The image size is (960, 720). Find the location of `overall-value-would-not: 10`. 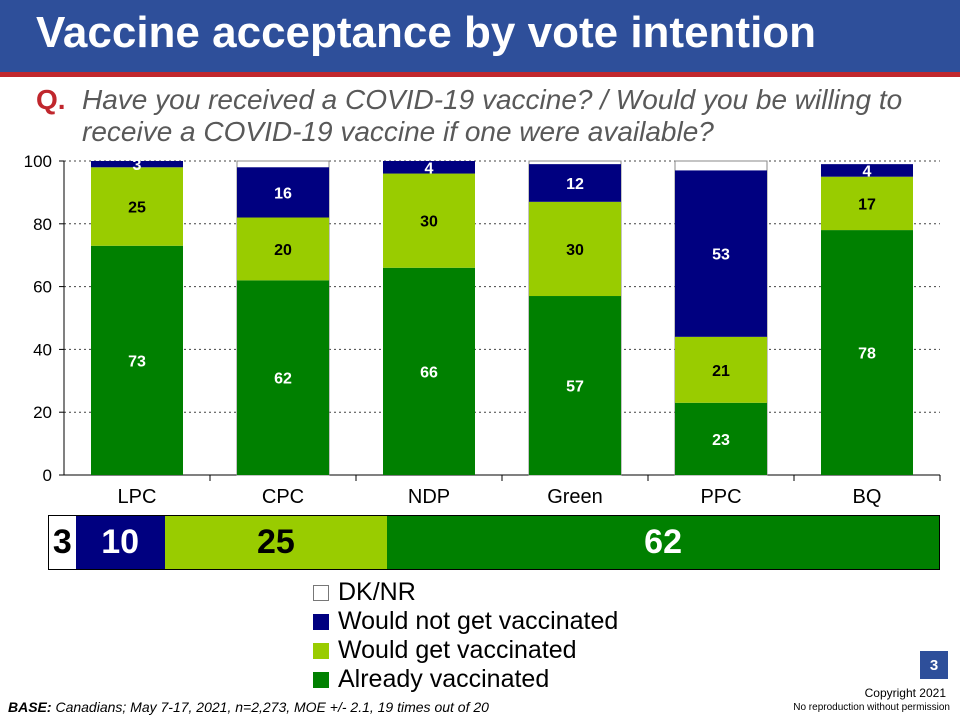

overall-value-would-not: 10 is located at coordinates (120, 542).